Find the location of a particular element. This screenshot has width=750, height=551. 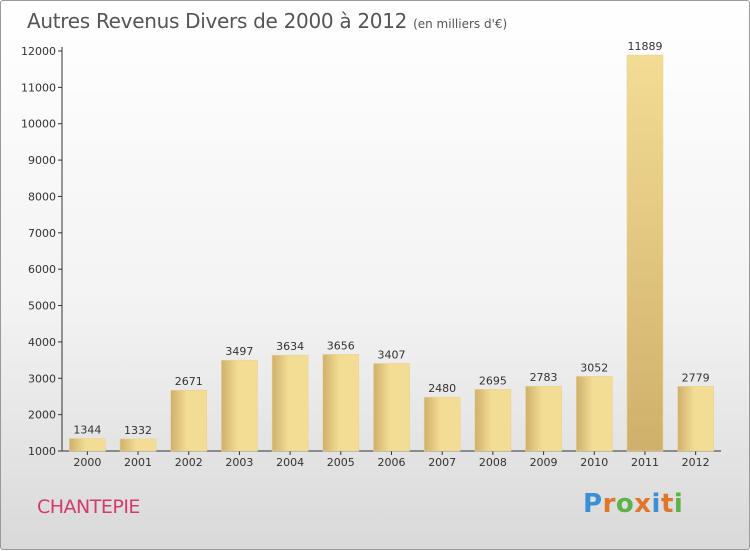

y-tick-label: 12000 is located at coordinates (38, 51).